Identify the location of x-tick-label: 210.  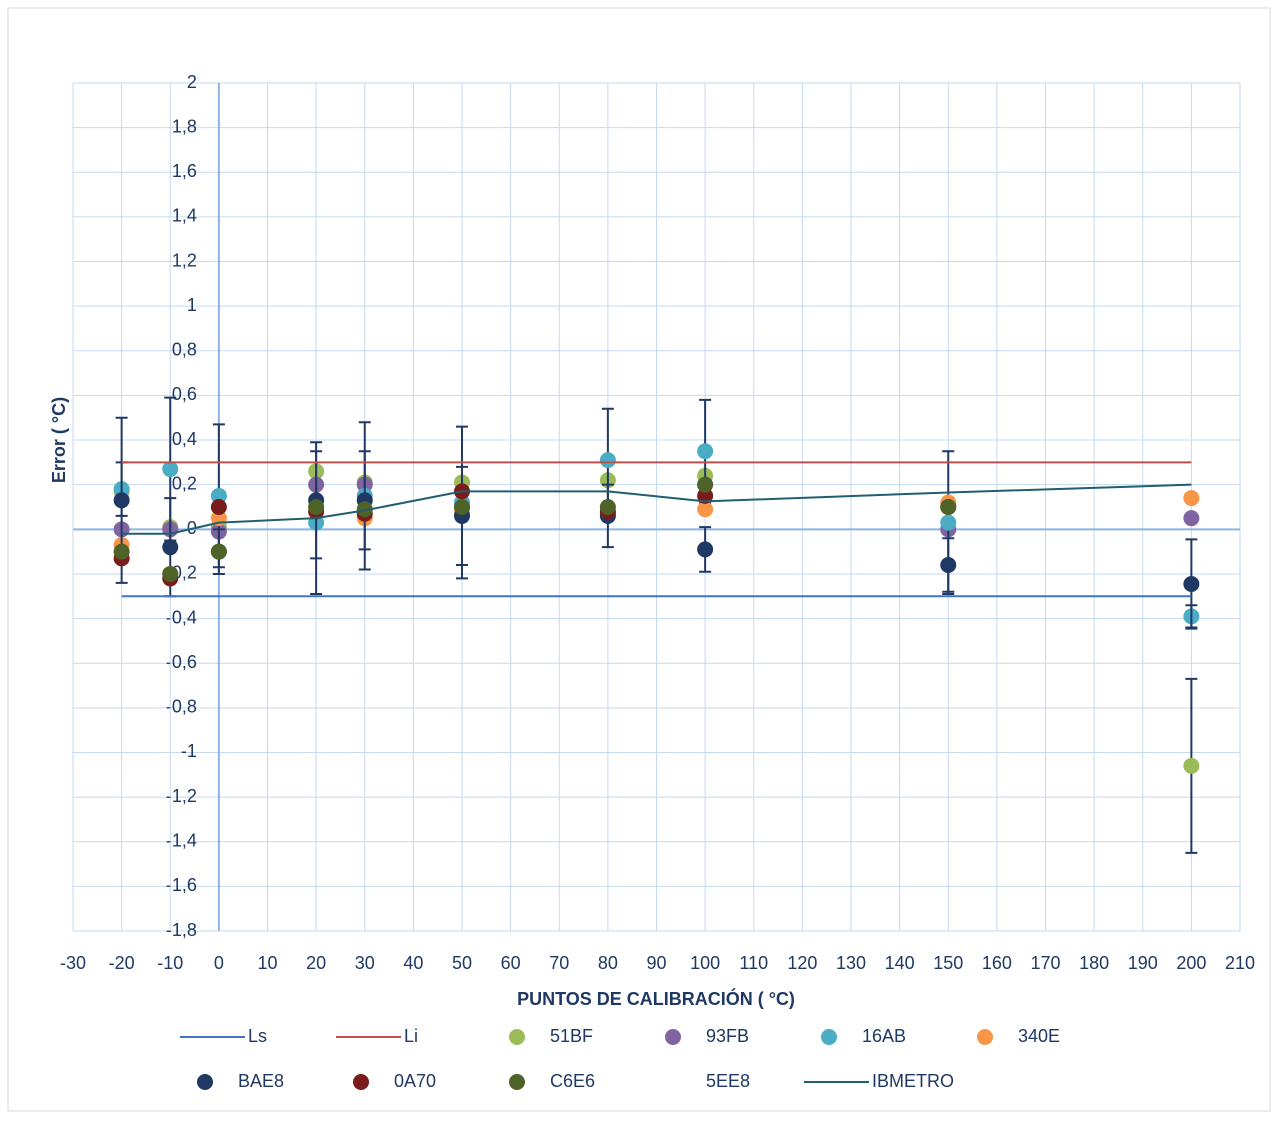
(1240, 963).